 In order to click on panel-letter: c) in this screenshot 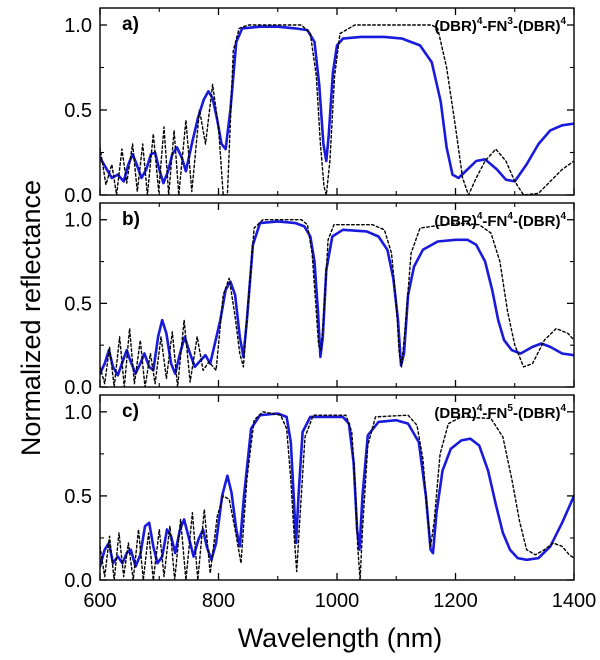, I will do `click(130, 411)`.